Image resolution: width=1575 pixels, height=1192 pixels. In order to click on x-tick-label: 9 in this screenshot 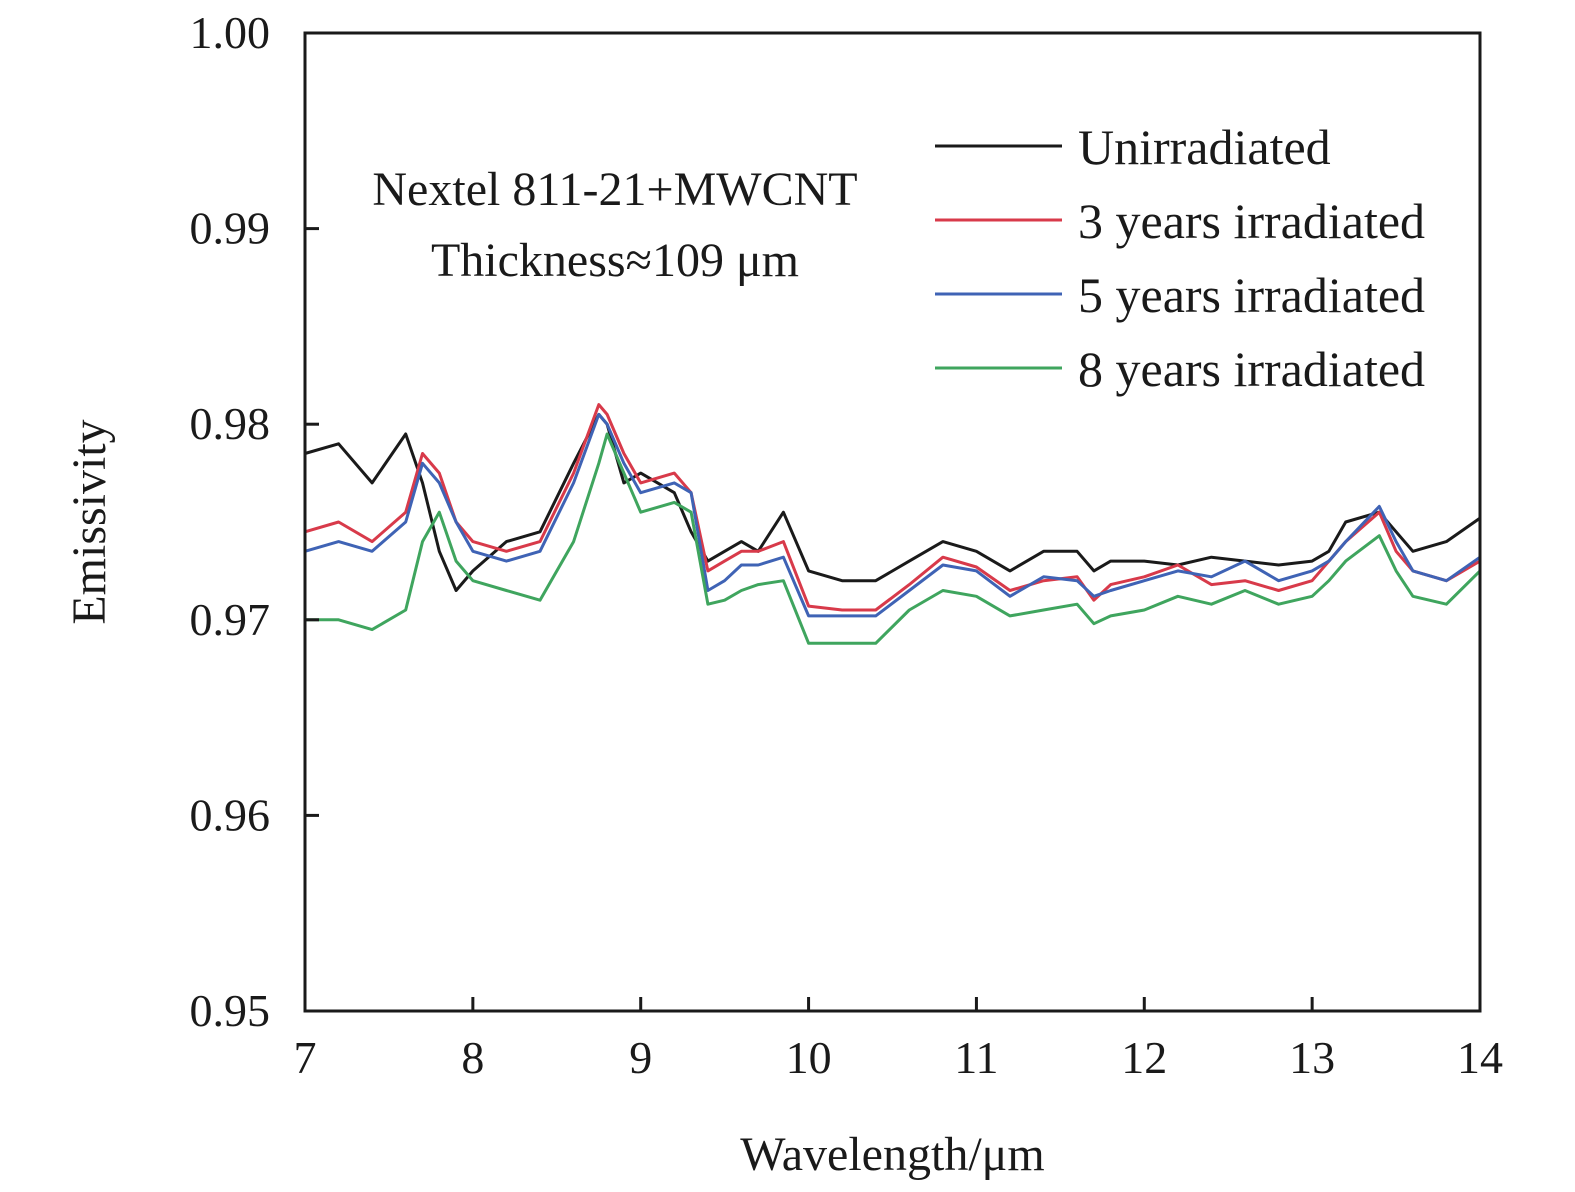, I will do `click(640, 1057)`.